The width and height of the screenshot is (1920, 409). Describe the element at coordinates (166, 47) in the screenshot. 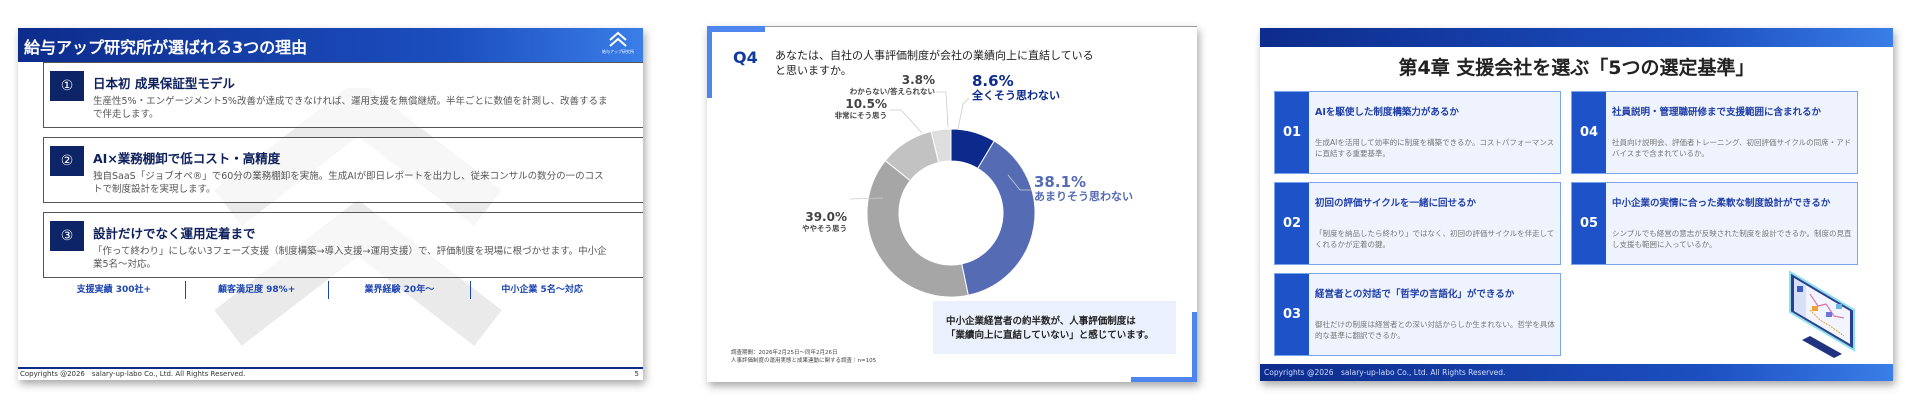

I see `slide-title: 給与アップ研究所が選ばれる3つの理由` at that location.